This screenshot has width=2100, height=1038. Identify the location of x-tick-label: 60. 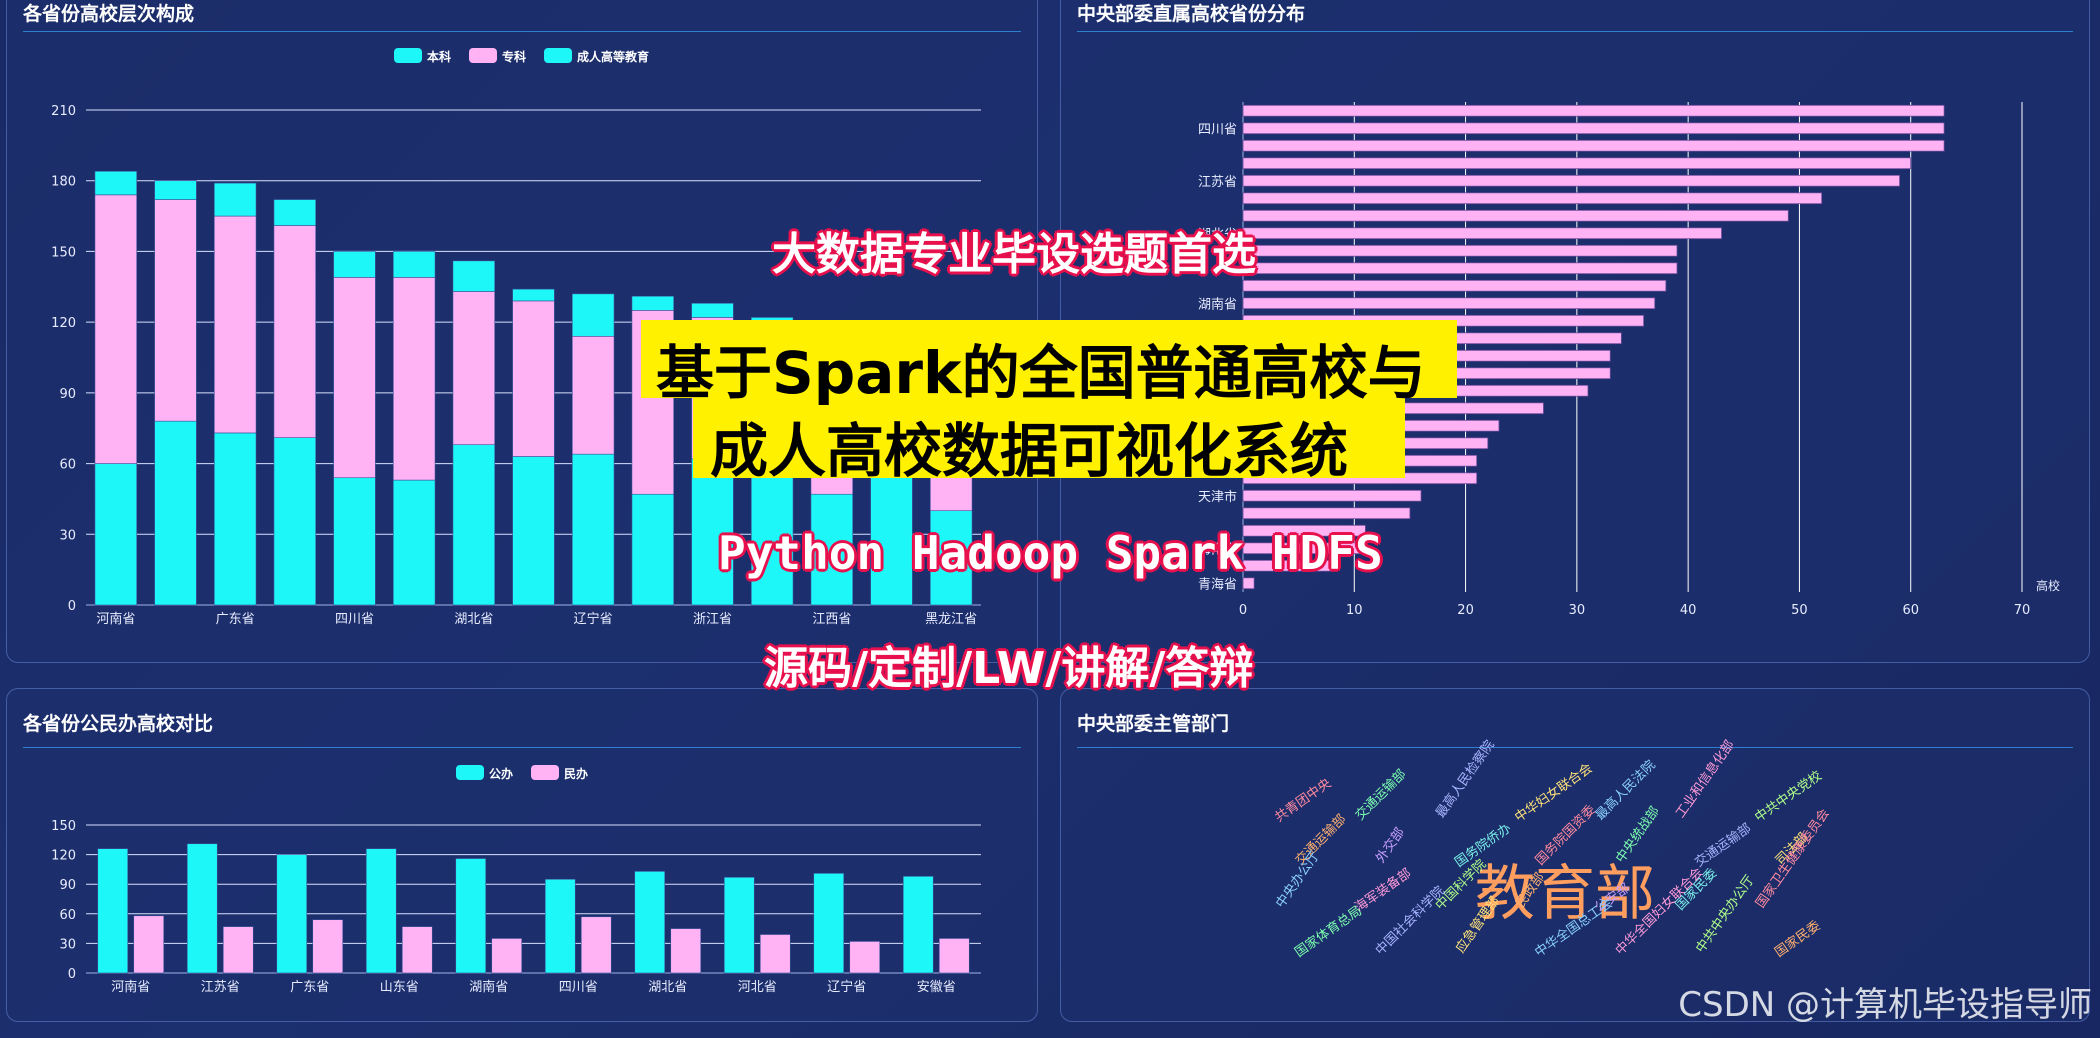
(1910, 610).